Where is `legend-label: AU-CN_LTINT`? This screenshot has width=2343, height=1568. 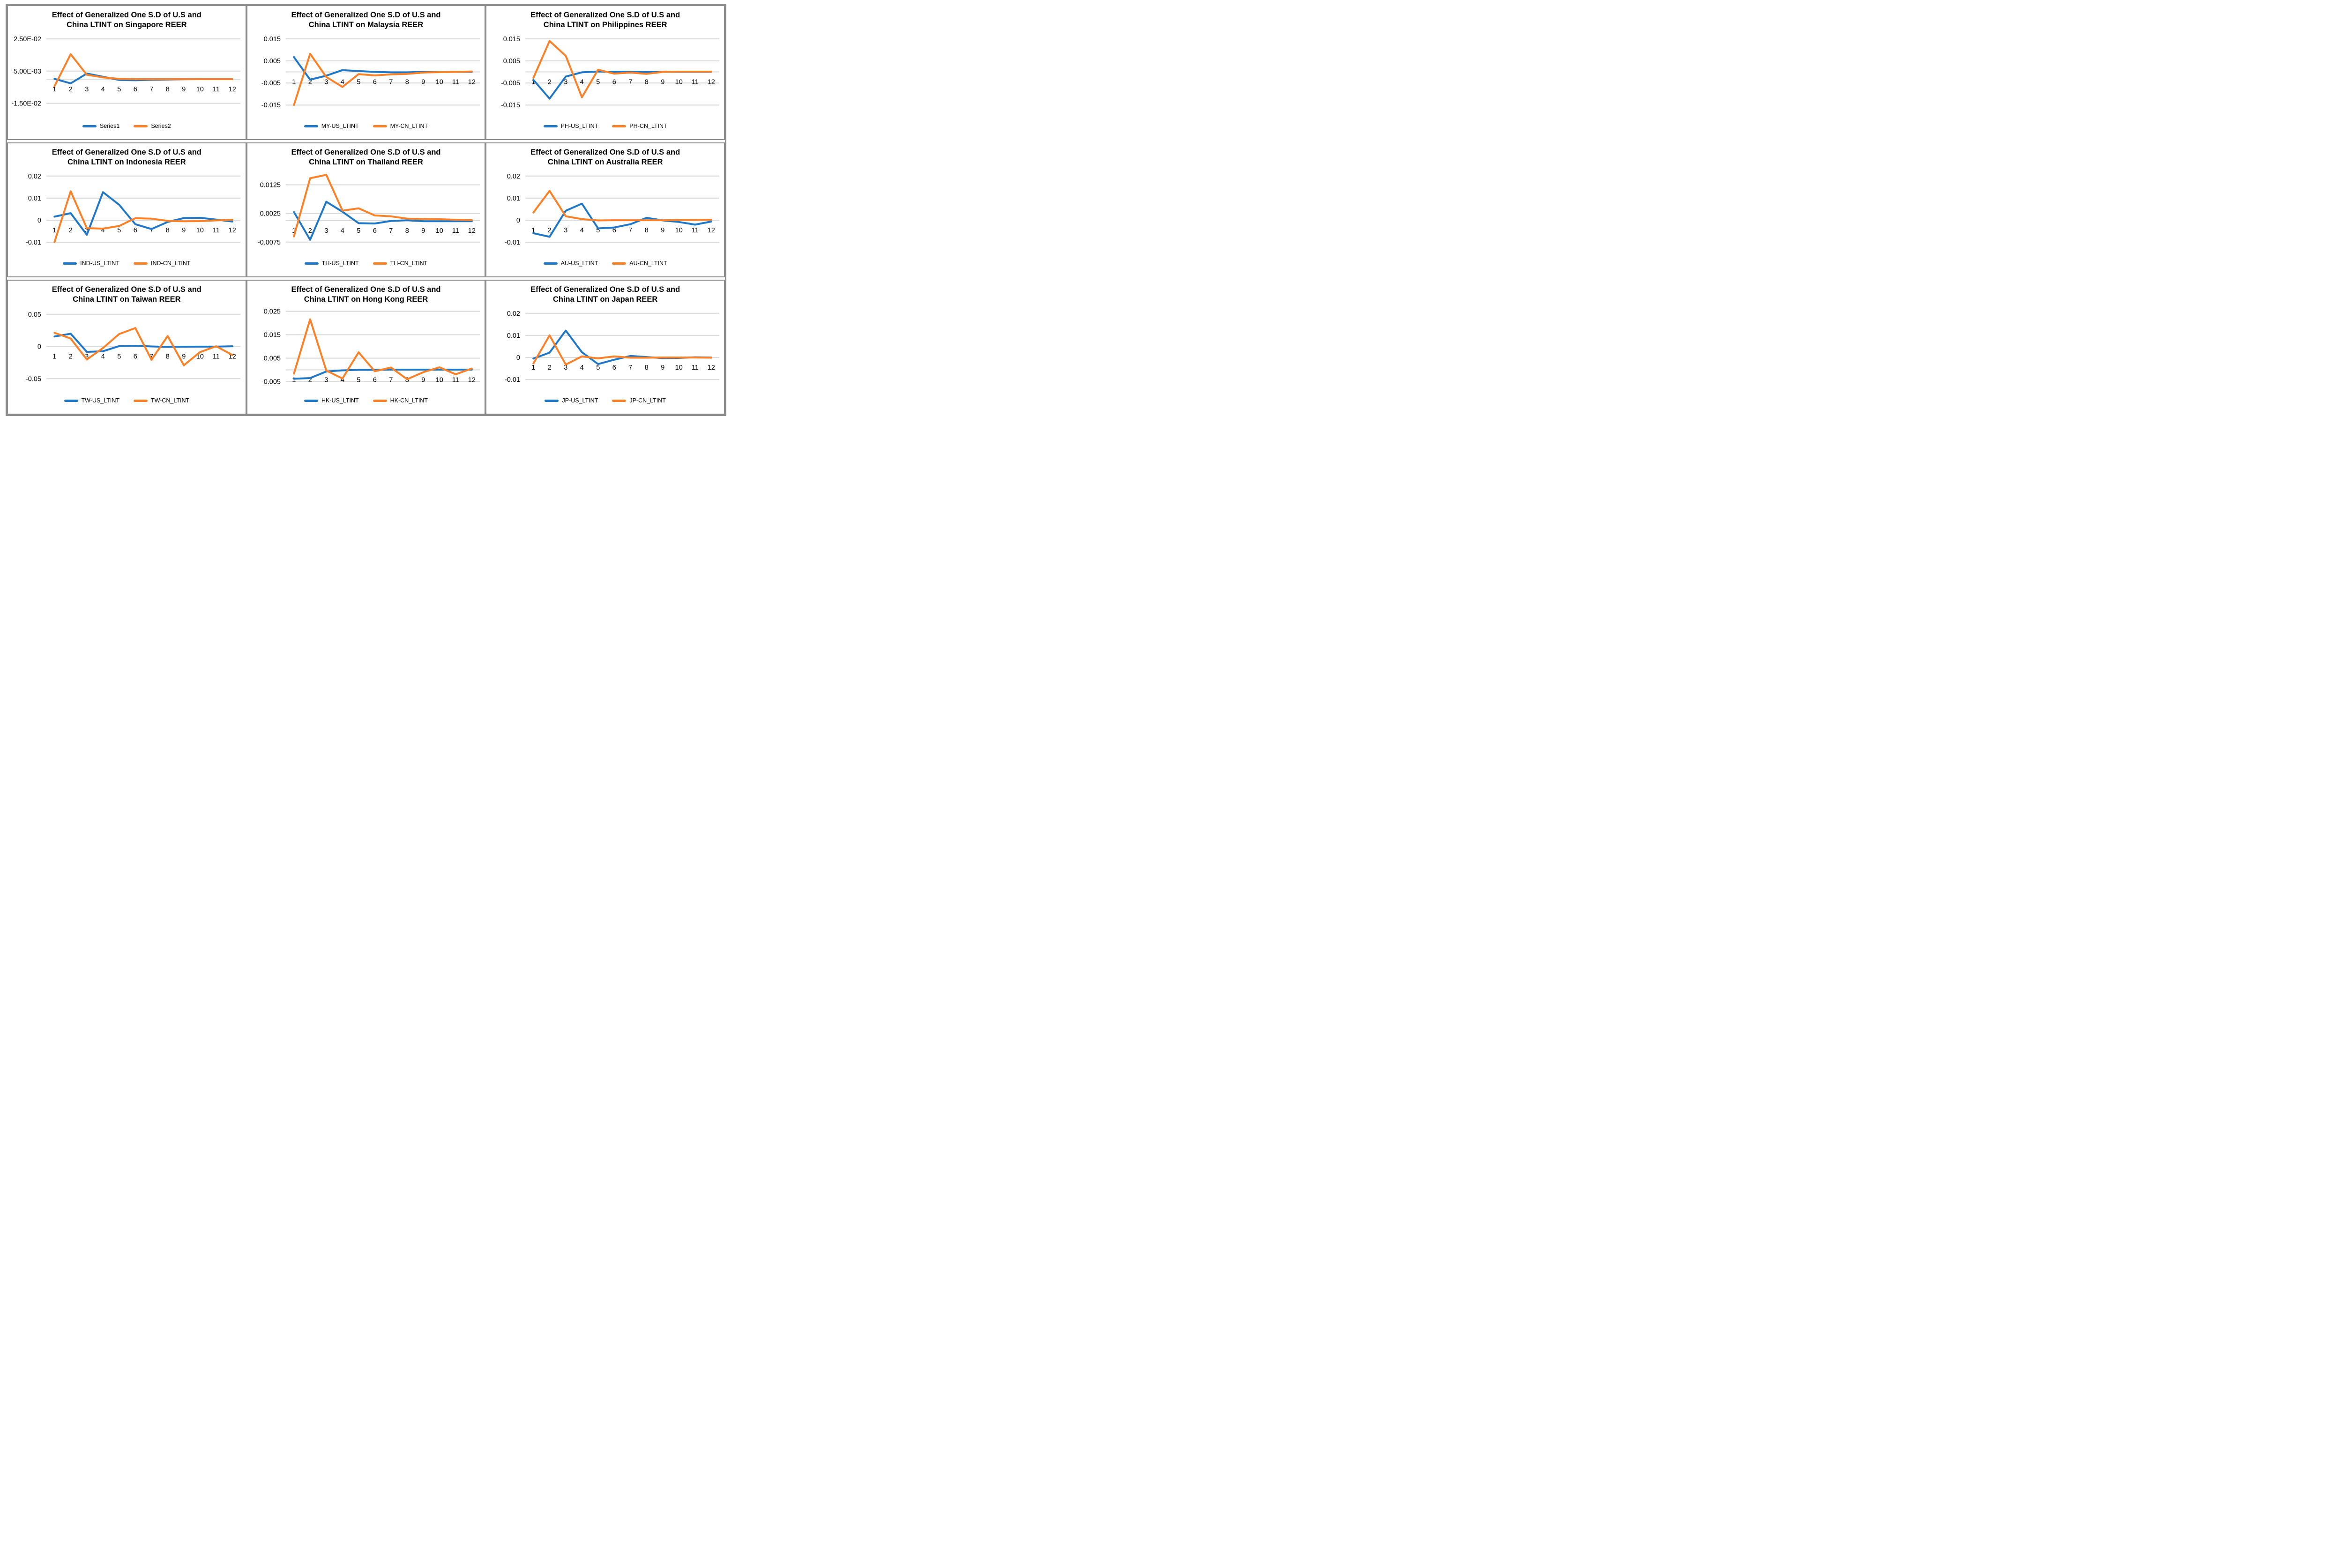 legend-label: AU-CN_LTINT is located at coordinates (648, 264).